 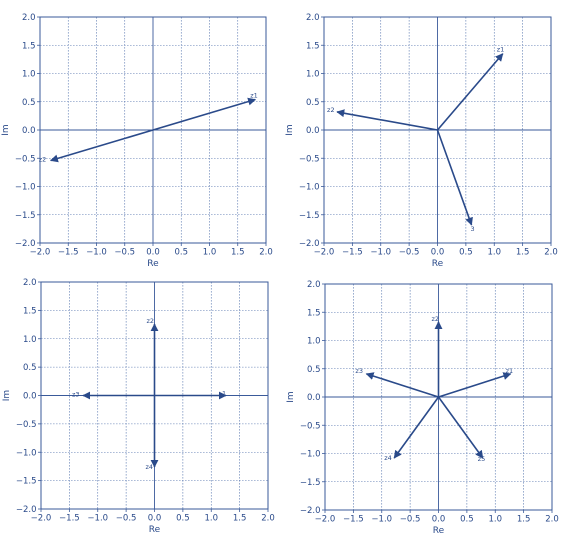 I want to click on vector-label: 3, so click(x=473, y=229).